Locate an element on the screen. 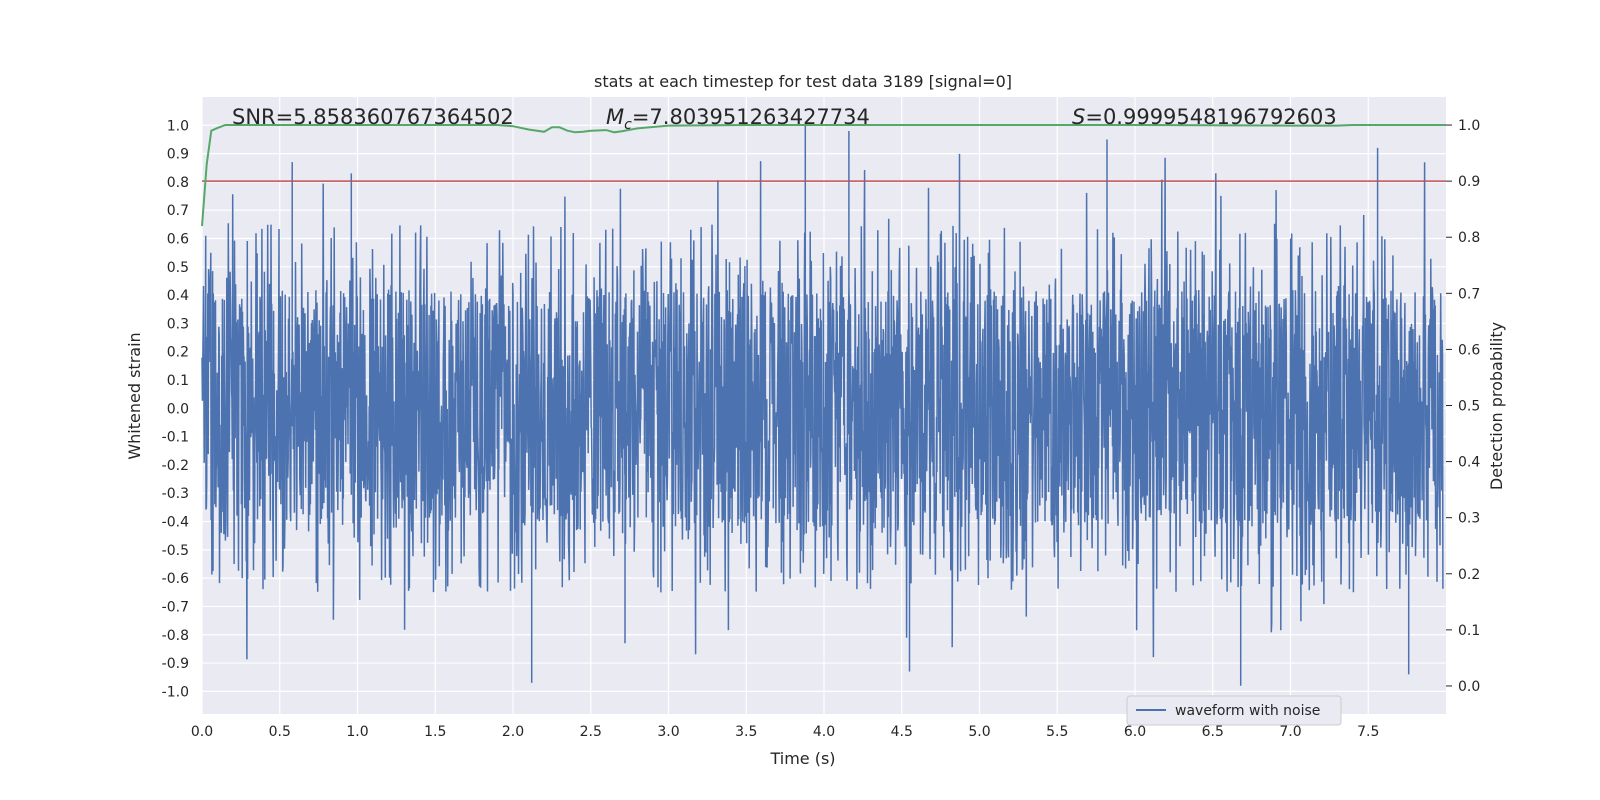 This screenshot has width=1600, height=800. probability-series is located at coordinates (823, 175).